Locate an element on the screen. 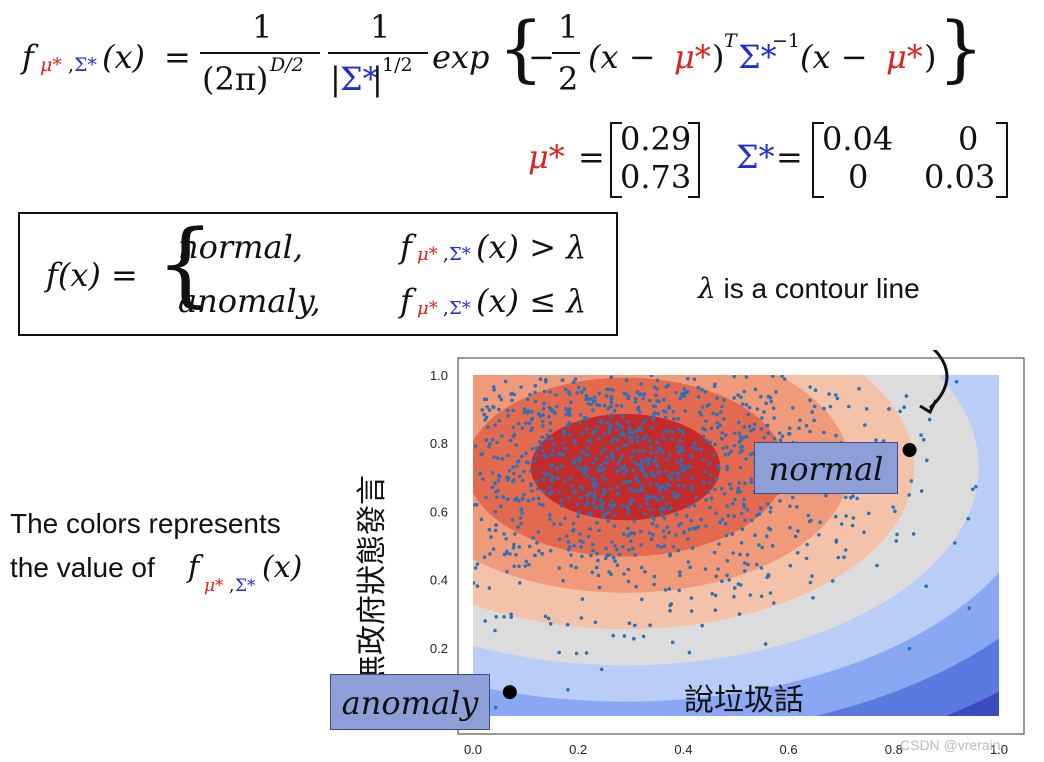  anomaly-label-box: anomaly is located at coordinates (410, 702).